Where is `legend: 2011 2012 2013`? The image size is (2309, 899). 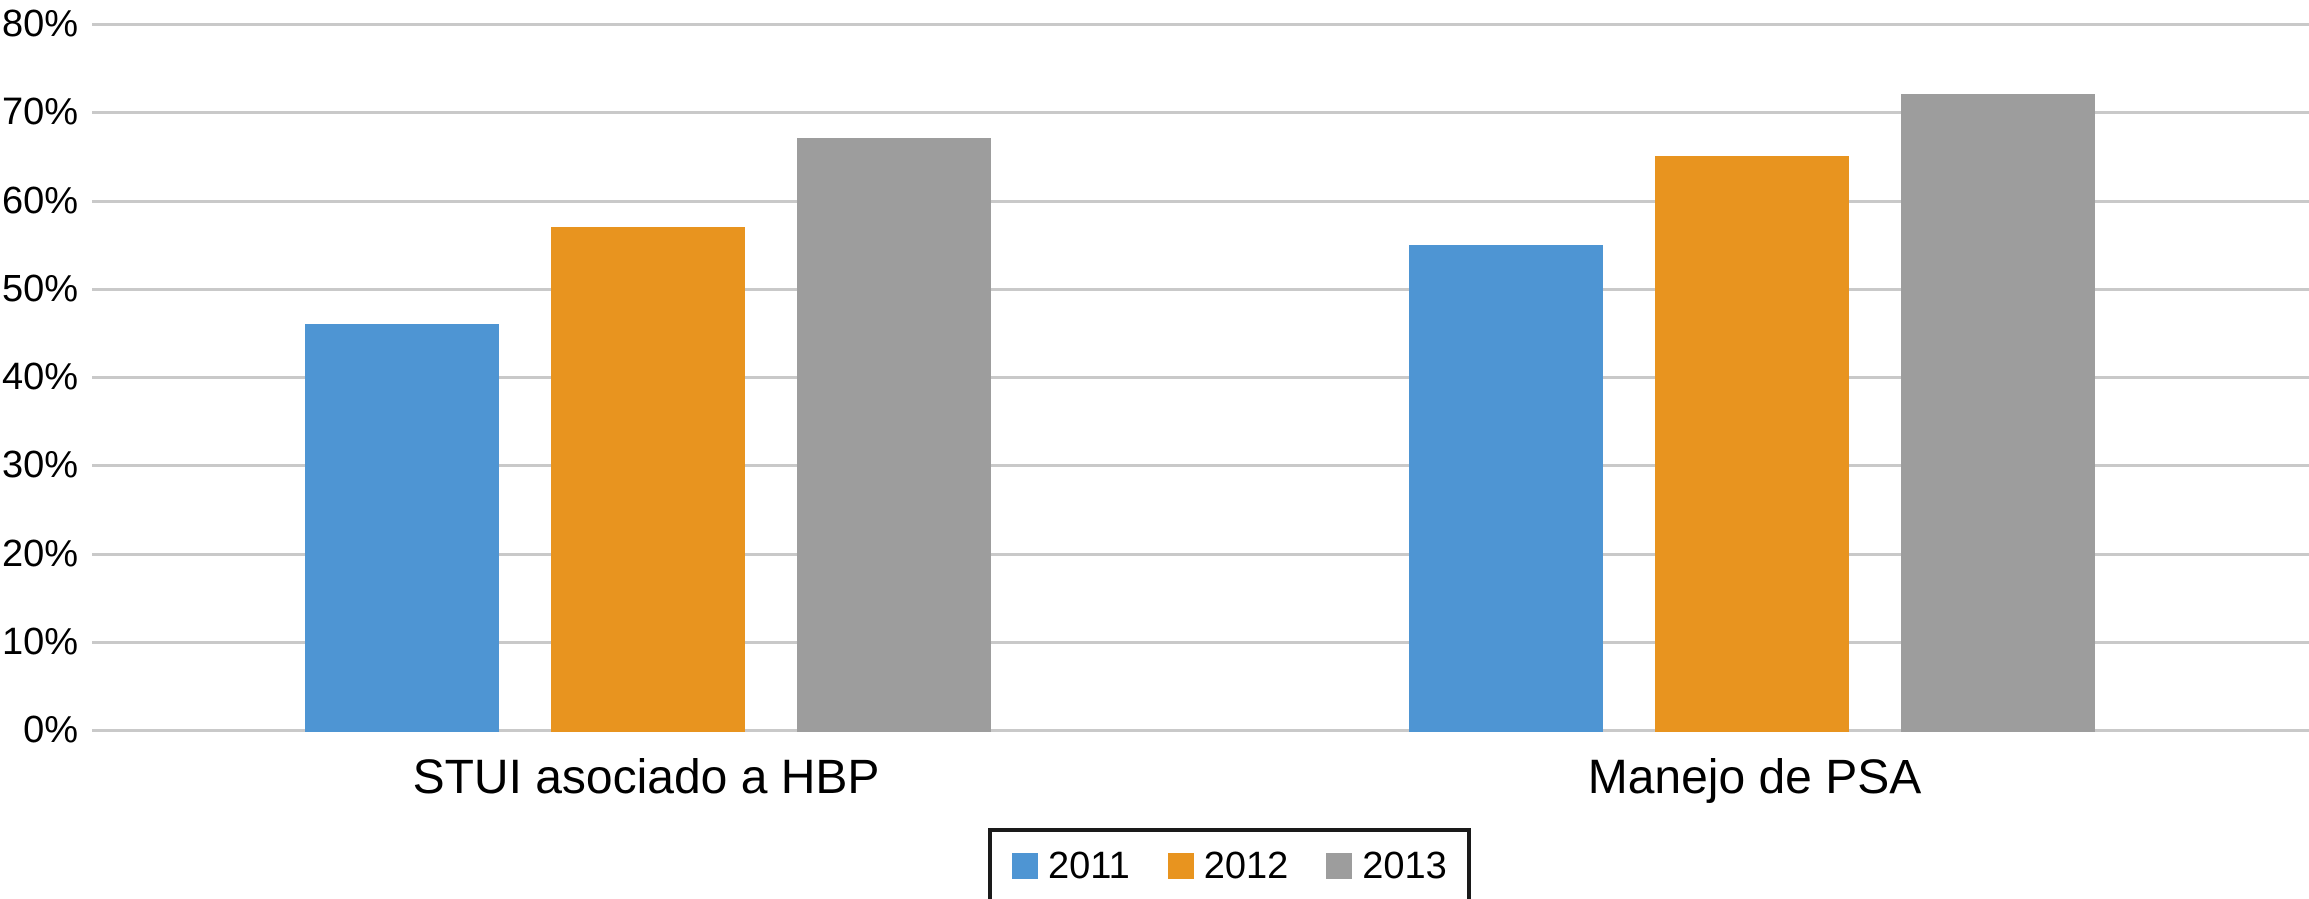
legend: 2011 2012 2013 is located at coordinates (1229, 863).